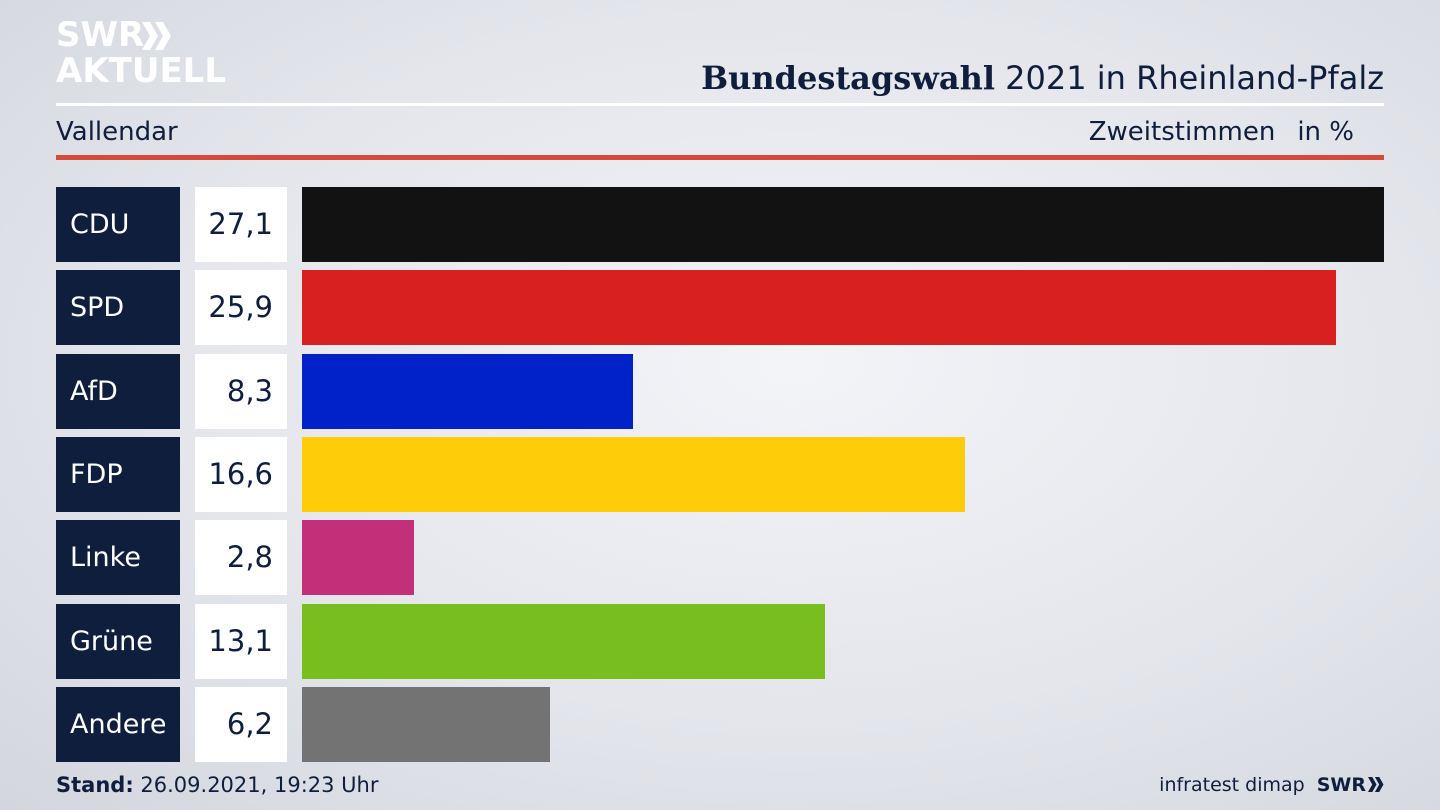  Describe the element at coordinates (720, 104) in the screenshot. I see `header-divider` at that location.